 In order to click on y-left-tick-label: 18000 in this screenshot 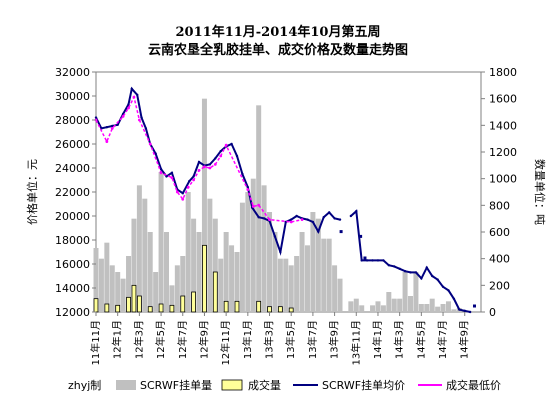, I will do `click(72, 240)`.